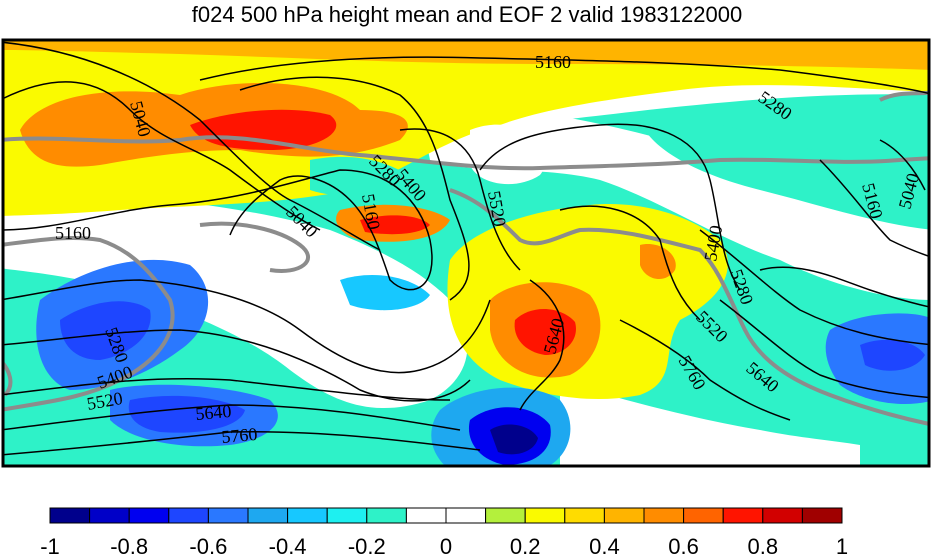 The width and height of the screenshot is (934, 559). What do you see at coordinates (129, 546) in the screenshot?
I see `colorbar-tick-label: -0.8` at bounding box center [129, 546].